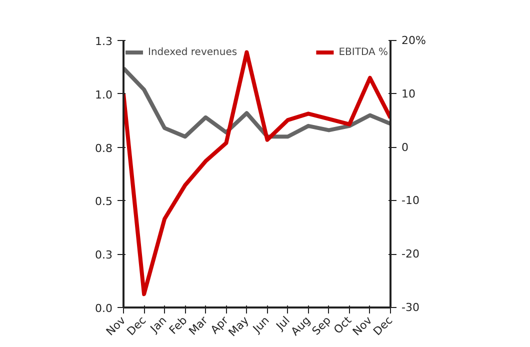  What do you see at coordinates (104, 201) in the screenshot?
I see `y-tick-label: 0.5` at bounding box center [104, 201].